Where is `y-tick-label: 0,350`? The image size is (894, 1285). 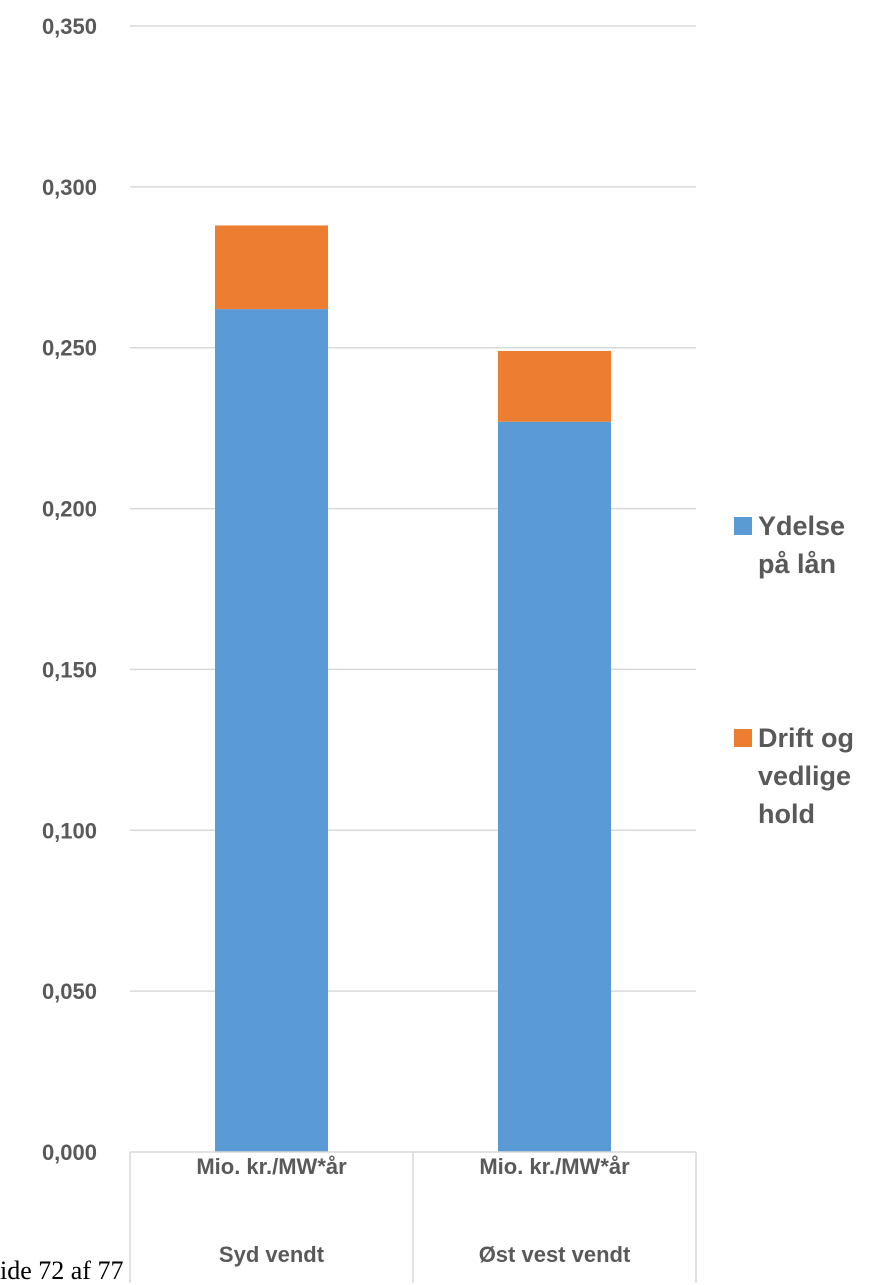 y-tick-label: 0,350 is located at coordinates (69, 26).